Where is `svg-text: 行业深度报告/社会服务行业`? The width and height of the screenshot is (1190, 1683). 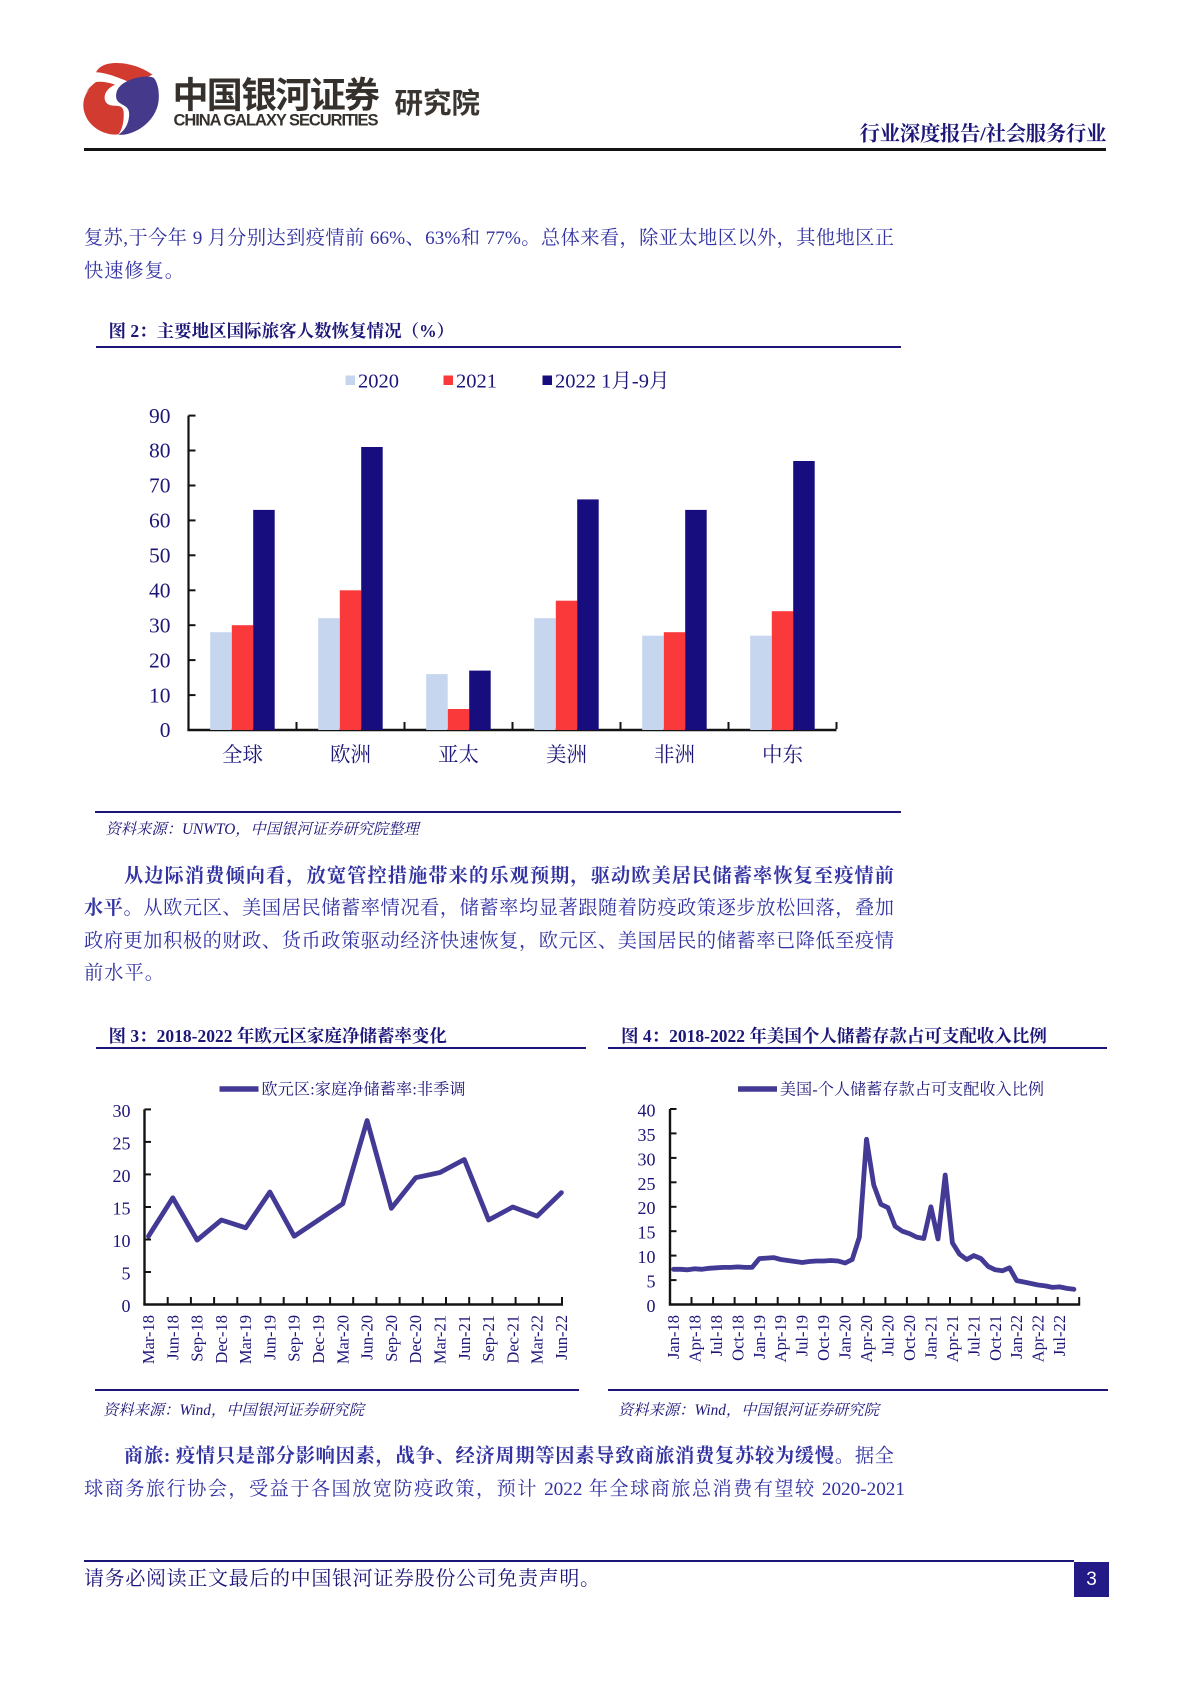 svg-text: 行业深度报告/社会服务行业 is located at coordinates (983, 134).